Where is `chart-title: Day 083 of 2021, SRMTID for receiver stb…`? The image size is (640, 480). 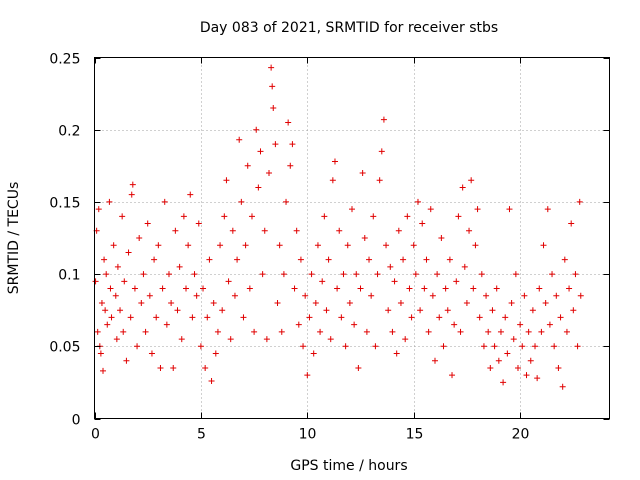
chart-title: Day 083 of 2021, SRMTID for receiver stb… is located at coordinates (349, 28).